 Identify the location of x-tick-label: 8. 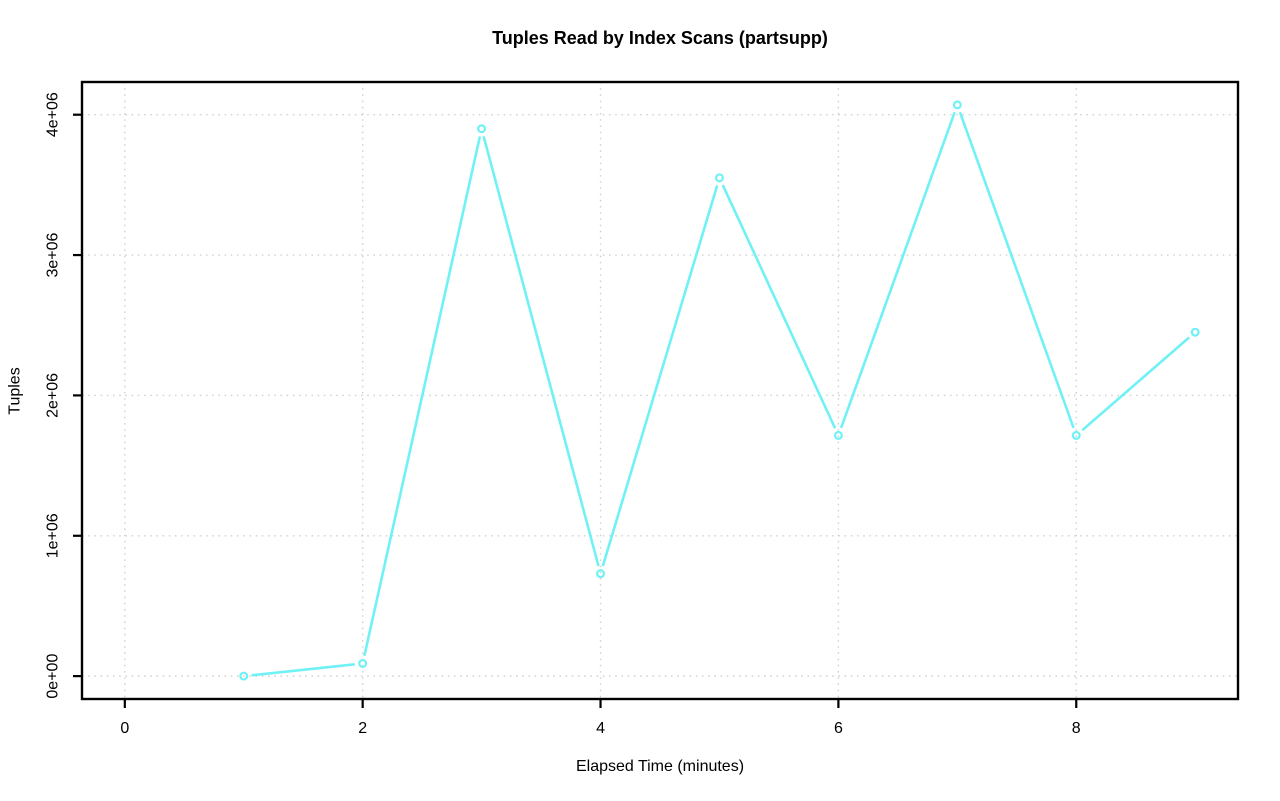
(1076, 728).